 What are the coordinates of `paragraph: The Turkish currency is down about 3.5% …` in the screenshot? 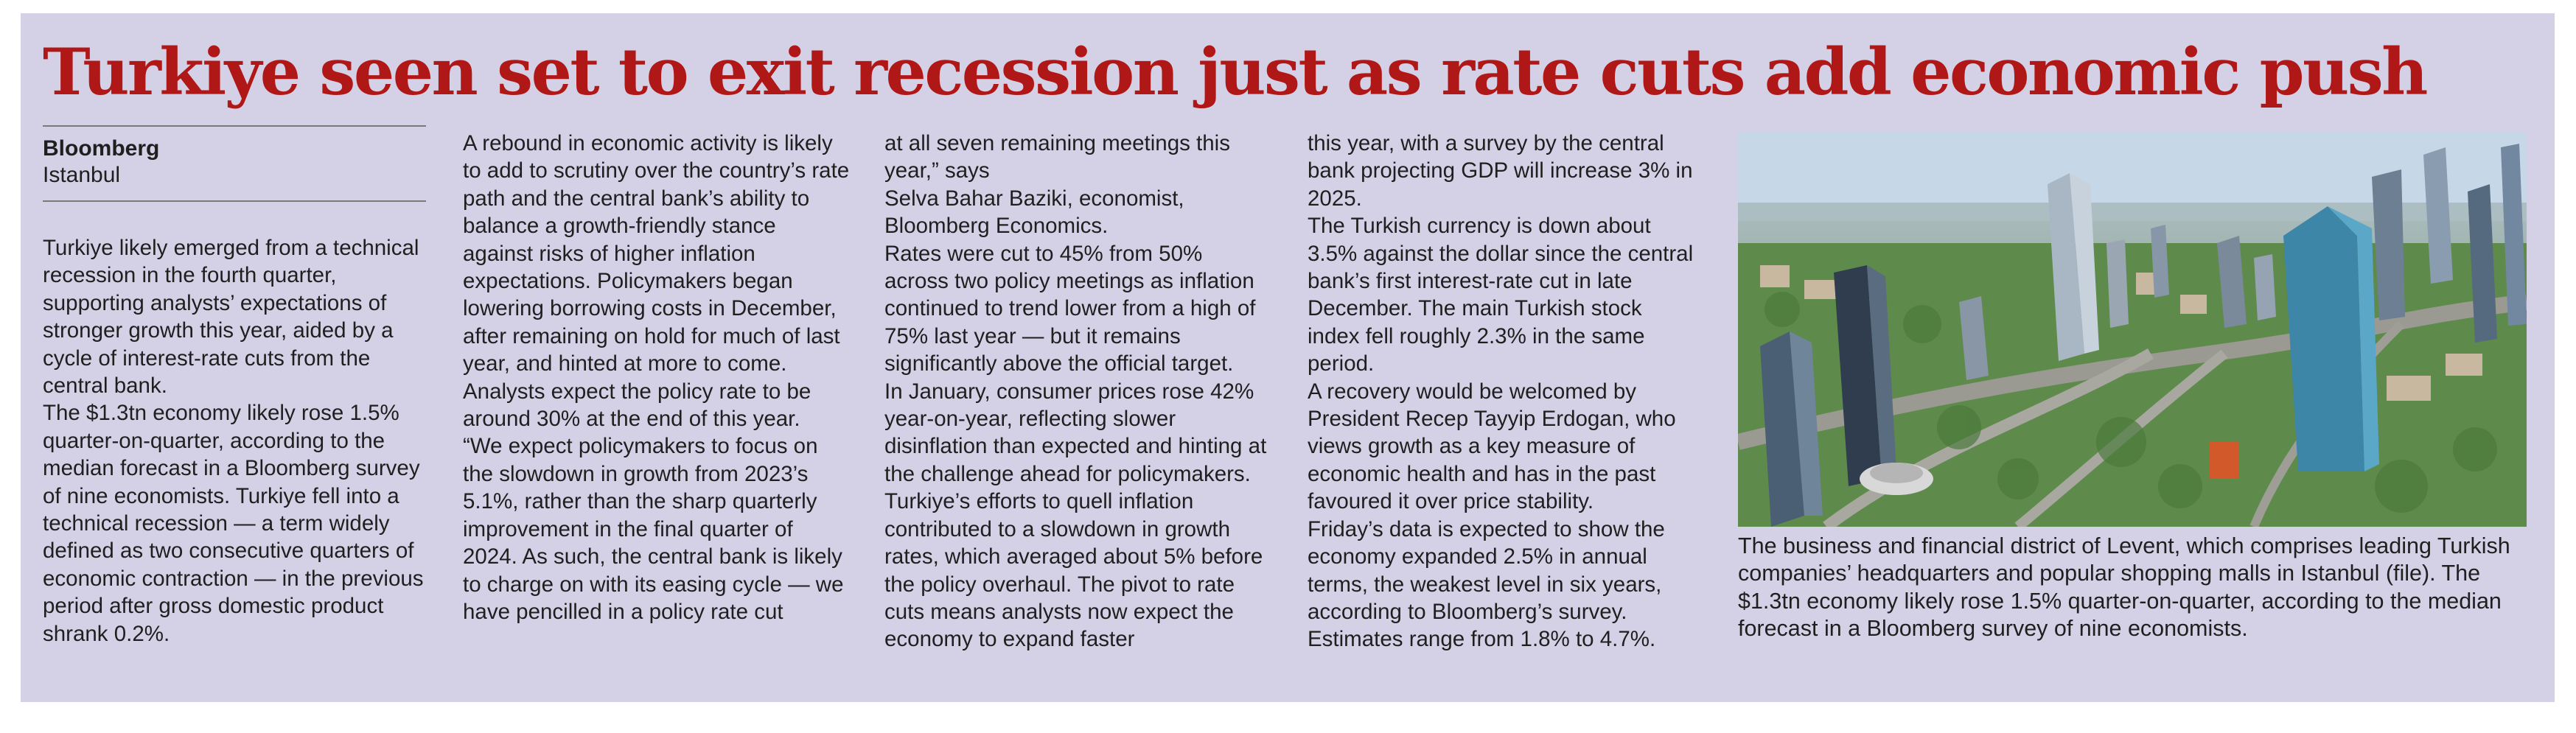 It's located at (1501, 295).